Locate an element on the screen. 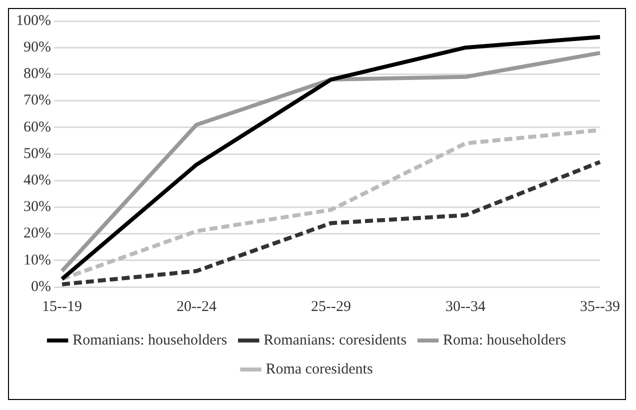  legend-label: Roma: householders is located at coordinates (504, 340).